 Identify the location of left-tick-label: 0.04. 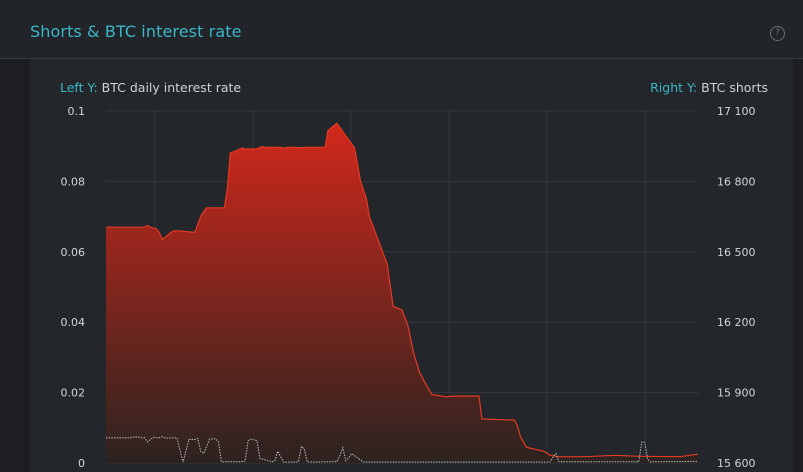
(73, 322).